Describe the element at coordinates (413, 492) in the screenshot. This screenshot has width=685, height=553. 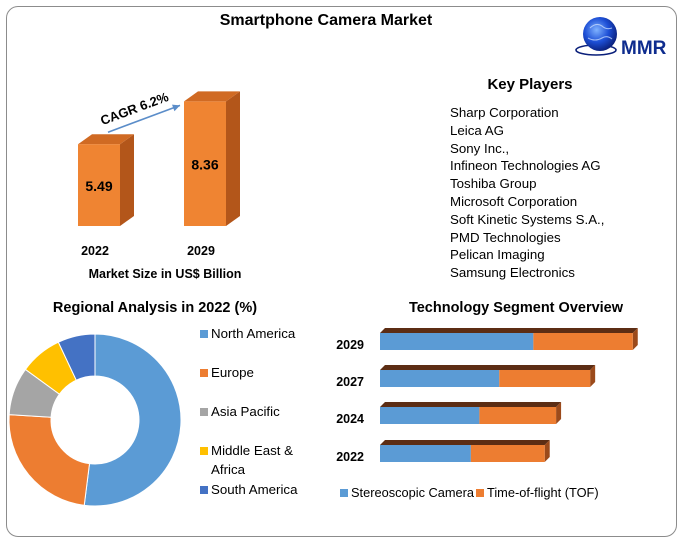
I see `legend-label: Stereoscopic Camera` at that location.